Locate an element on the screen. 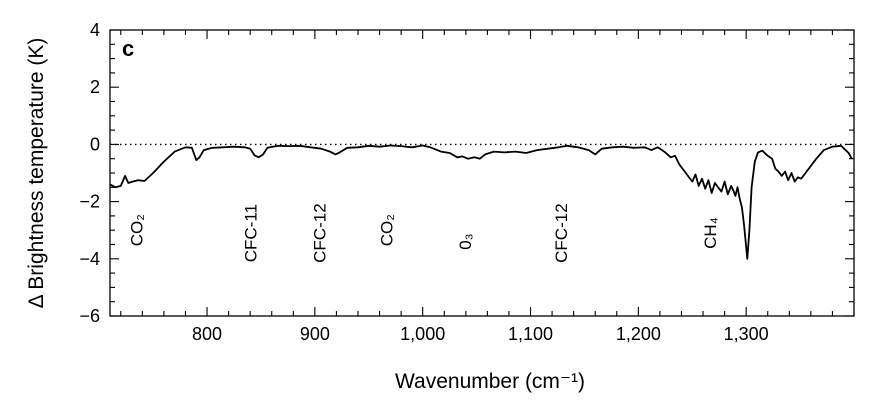  y-tick-label: −2 is located at coordinates (89, 202).